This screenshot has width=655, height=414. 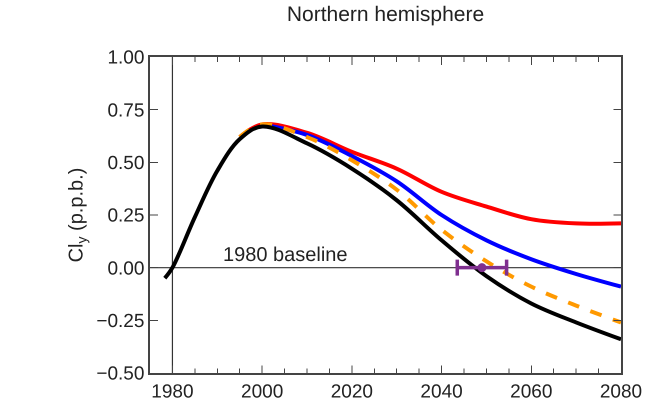 What do you see at coordinates (125, 58) in the screenshot?
I see `y-tick-label: 1.00` at bounding box center [125, 58].